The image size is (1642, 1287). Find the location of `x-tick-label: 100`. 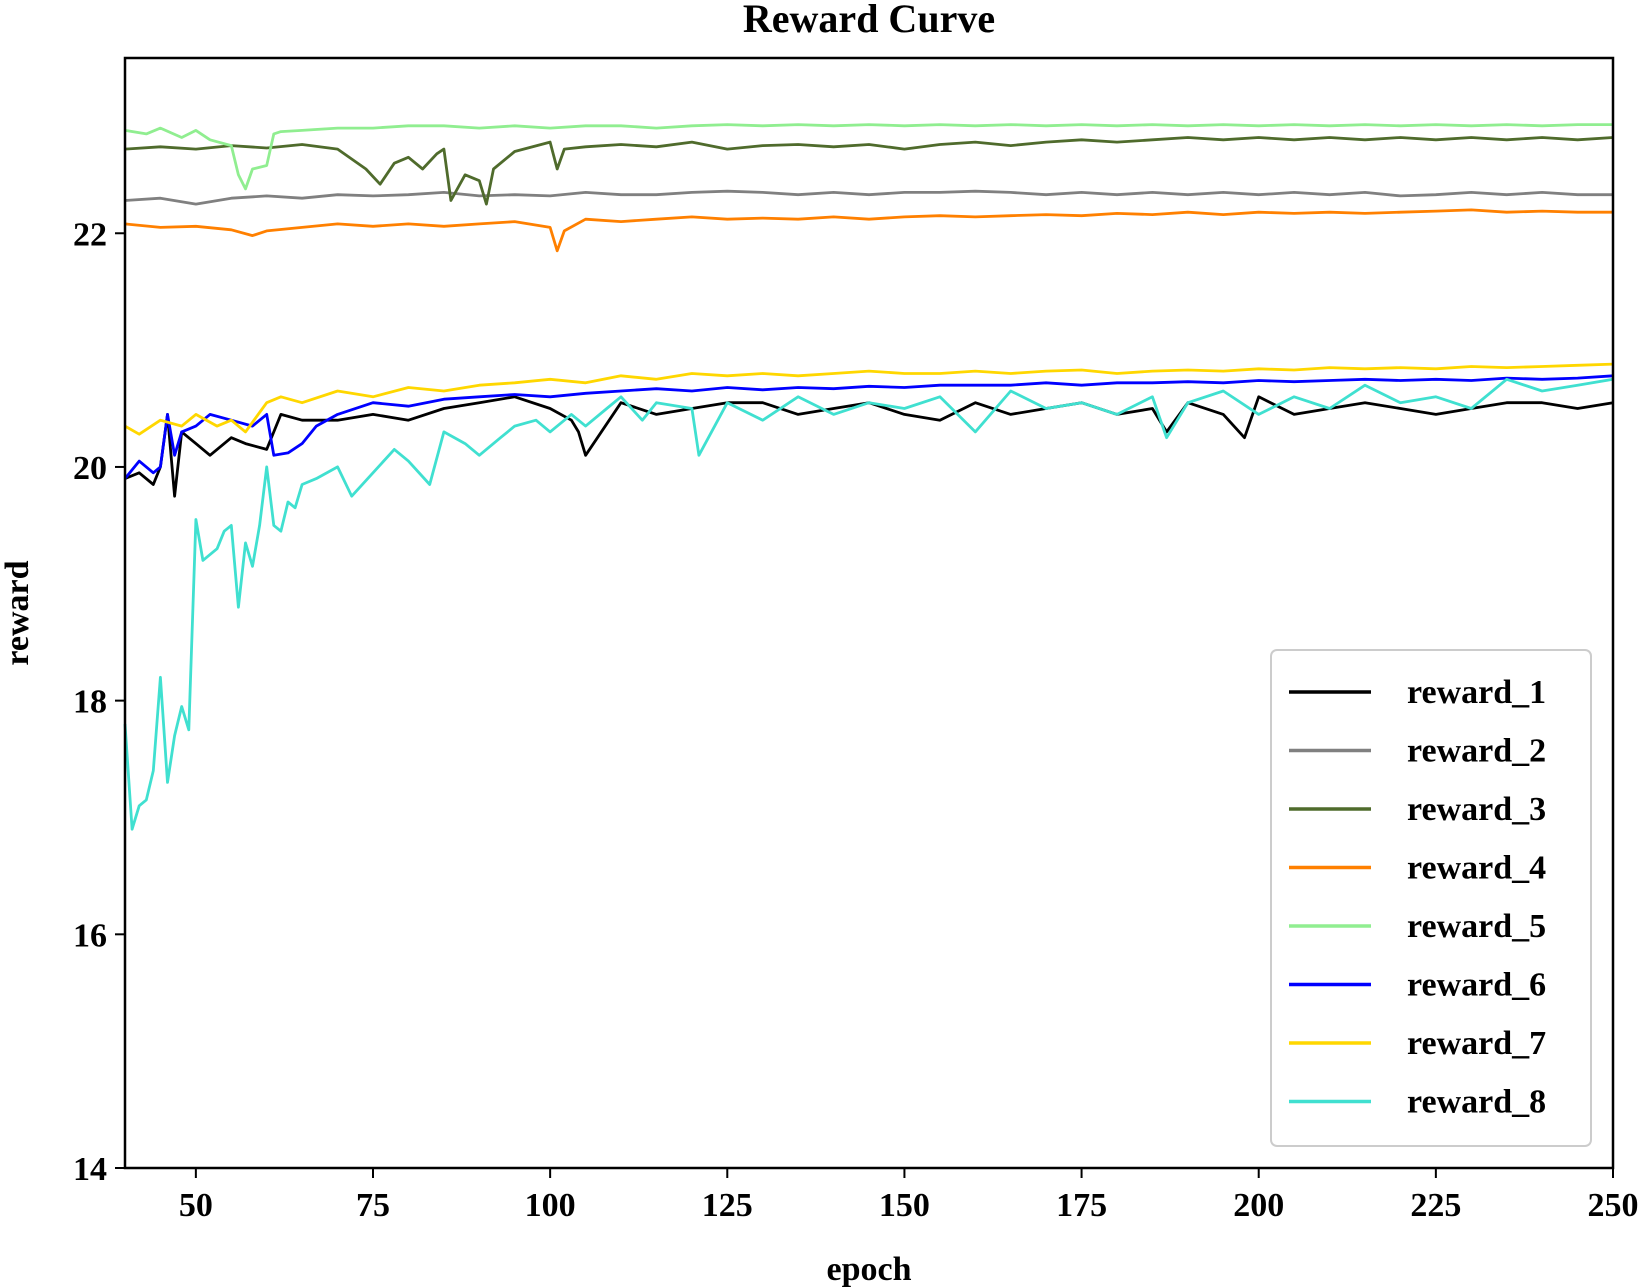

x-tick-label: 100 is located at coordinates (550, 1205).